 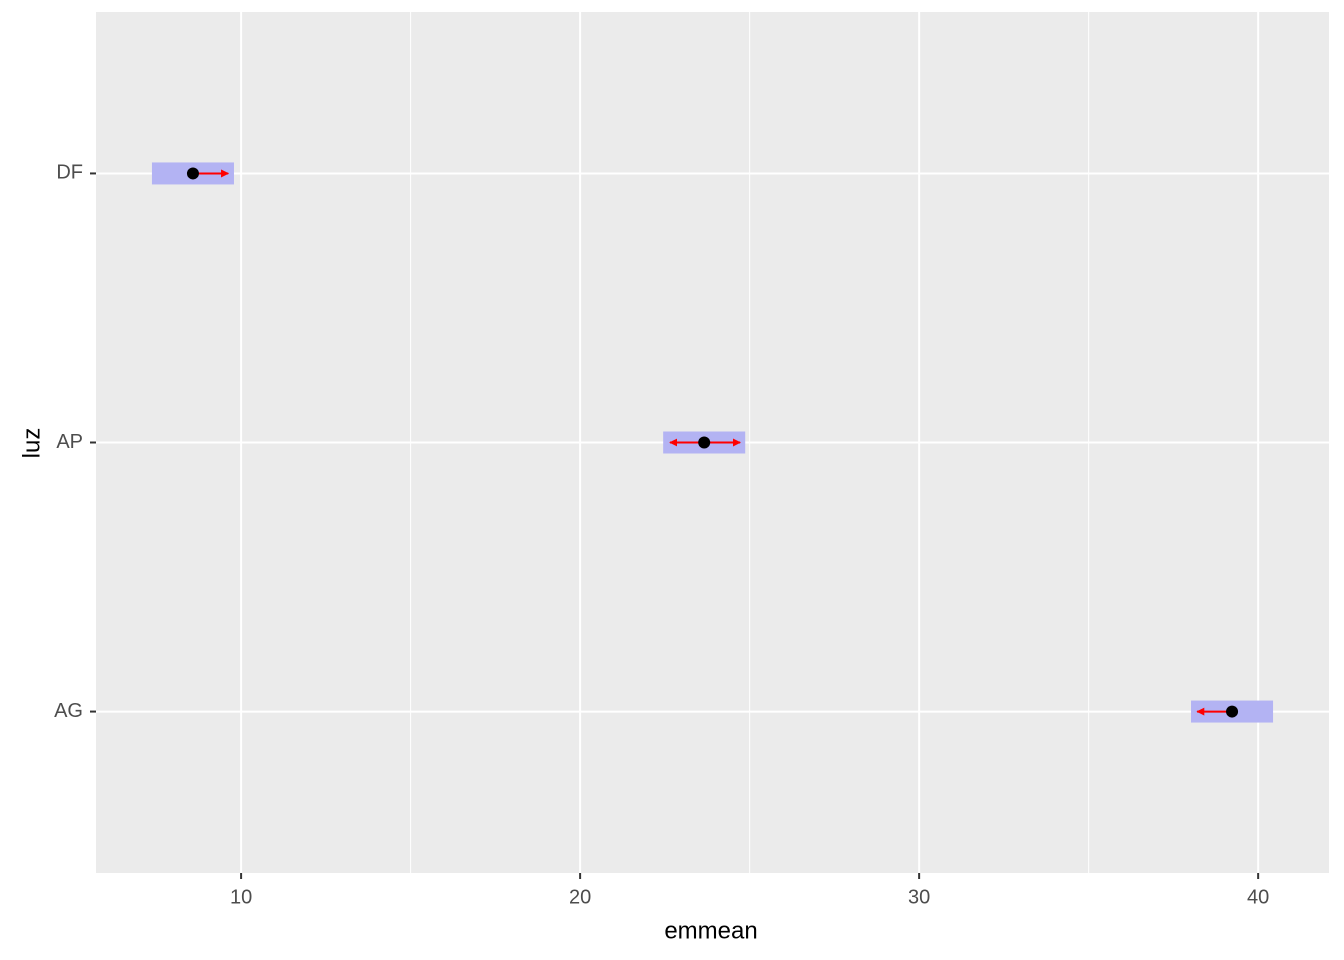 What do you see at coordinates (710, 930) in the screenshot?
I see `x-axis-title: emmean` at bounding box center [710, 930].